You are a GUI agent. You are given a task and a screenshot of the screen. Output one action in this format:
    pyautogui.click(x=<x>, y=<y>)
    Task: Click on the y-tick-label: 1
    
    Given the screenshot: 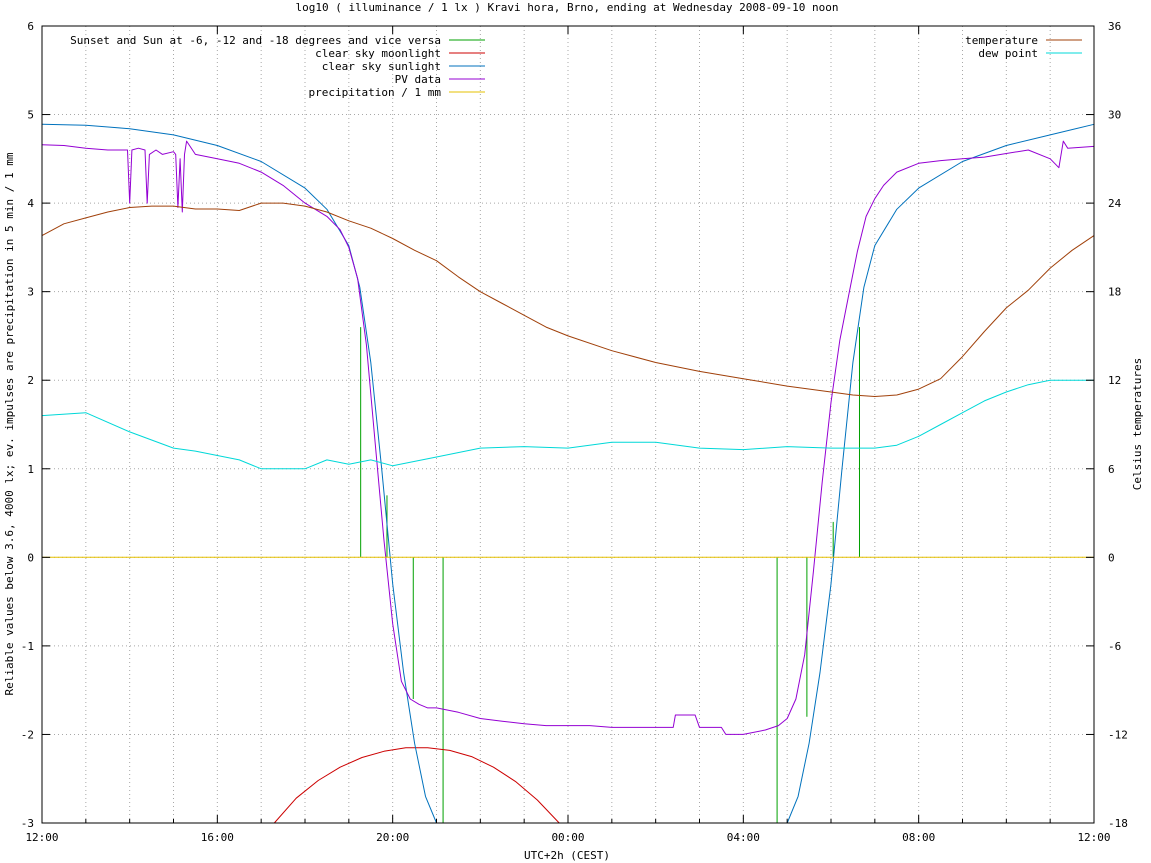 What is the action you would take?
    pyautogui.click(x=30, y=469)
    